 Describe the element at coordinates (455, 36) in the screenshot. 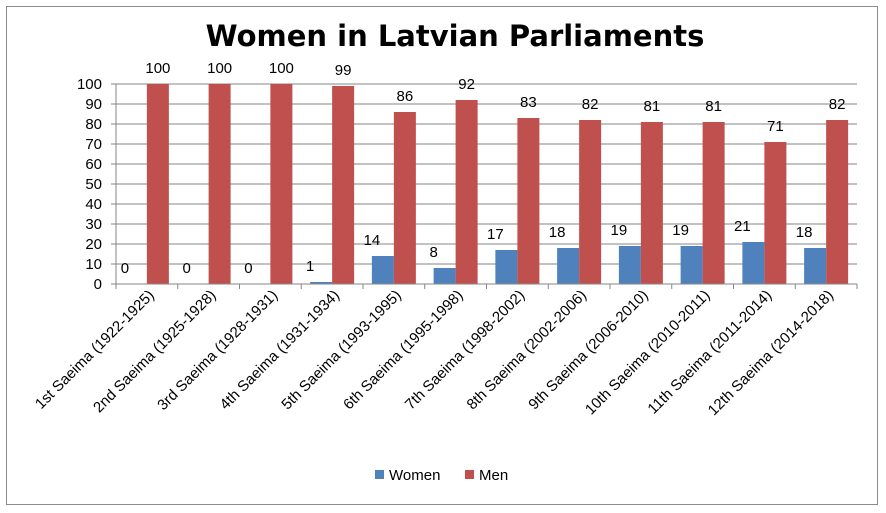

I see `chart-title: Women in Latvian Parliaments` at that location.